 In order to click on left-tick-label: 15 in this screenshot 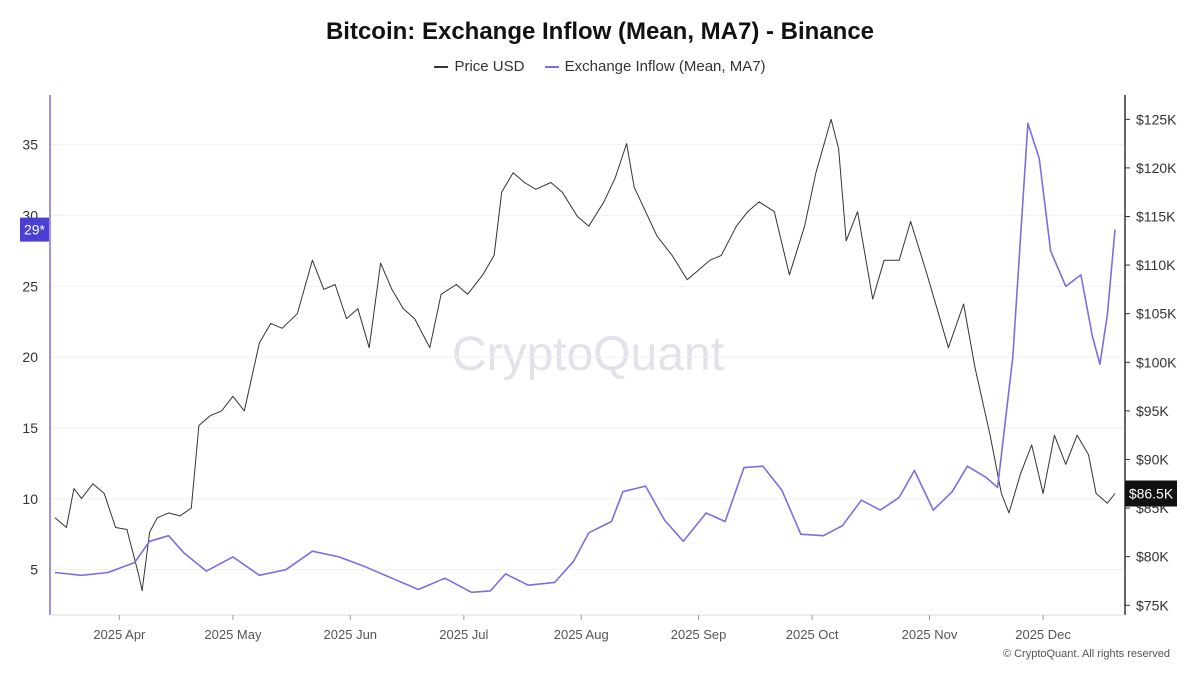, I will do `click(30, 428)`.